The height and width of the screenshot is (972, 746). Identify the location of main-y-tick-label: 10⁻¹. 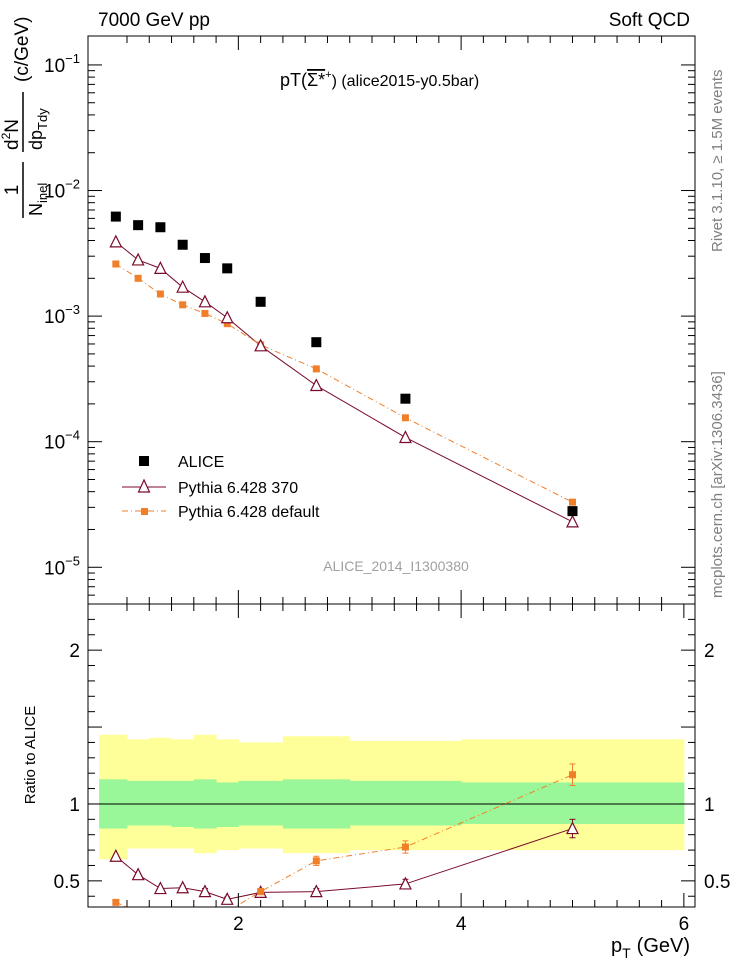
(62, 64).